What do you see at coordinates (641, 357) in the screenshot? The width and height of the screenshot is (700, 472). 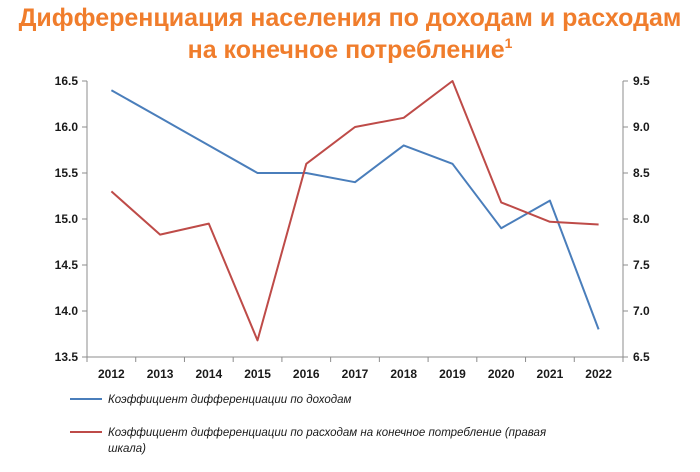 I see `y-right-tick-label: 6.5` at bounding box center [641, 357].